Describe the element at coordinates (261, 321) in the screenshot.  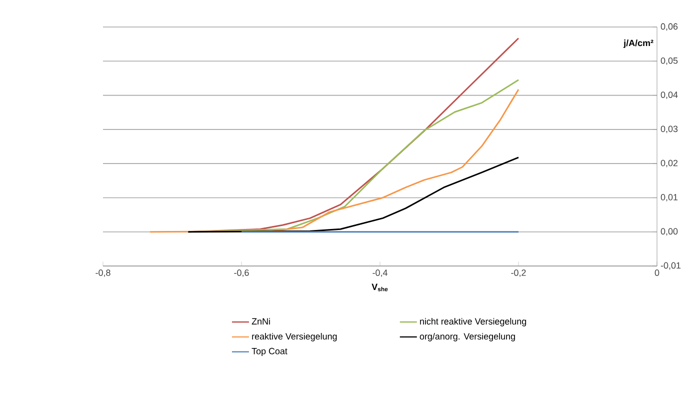
I see `legend-label: ZnNi` at that location.